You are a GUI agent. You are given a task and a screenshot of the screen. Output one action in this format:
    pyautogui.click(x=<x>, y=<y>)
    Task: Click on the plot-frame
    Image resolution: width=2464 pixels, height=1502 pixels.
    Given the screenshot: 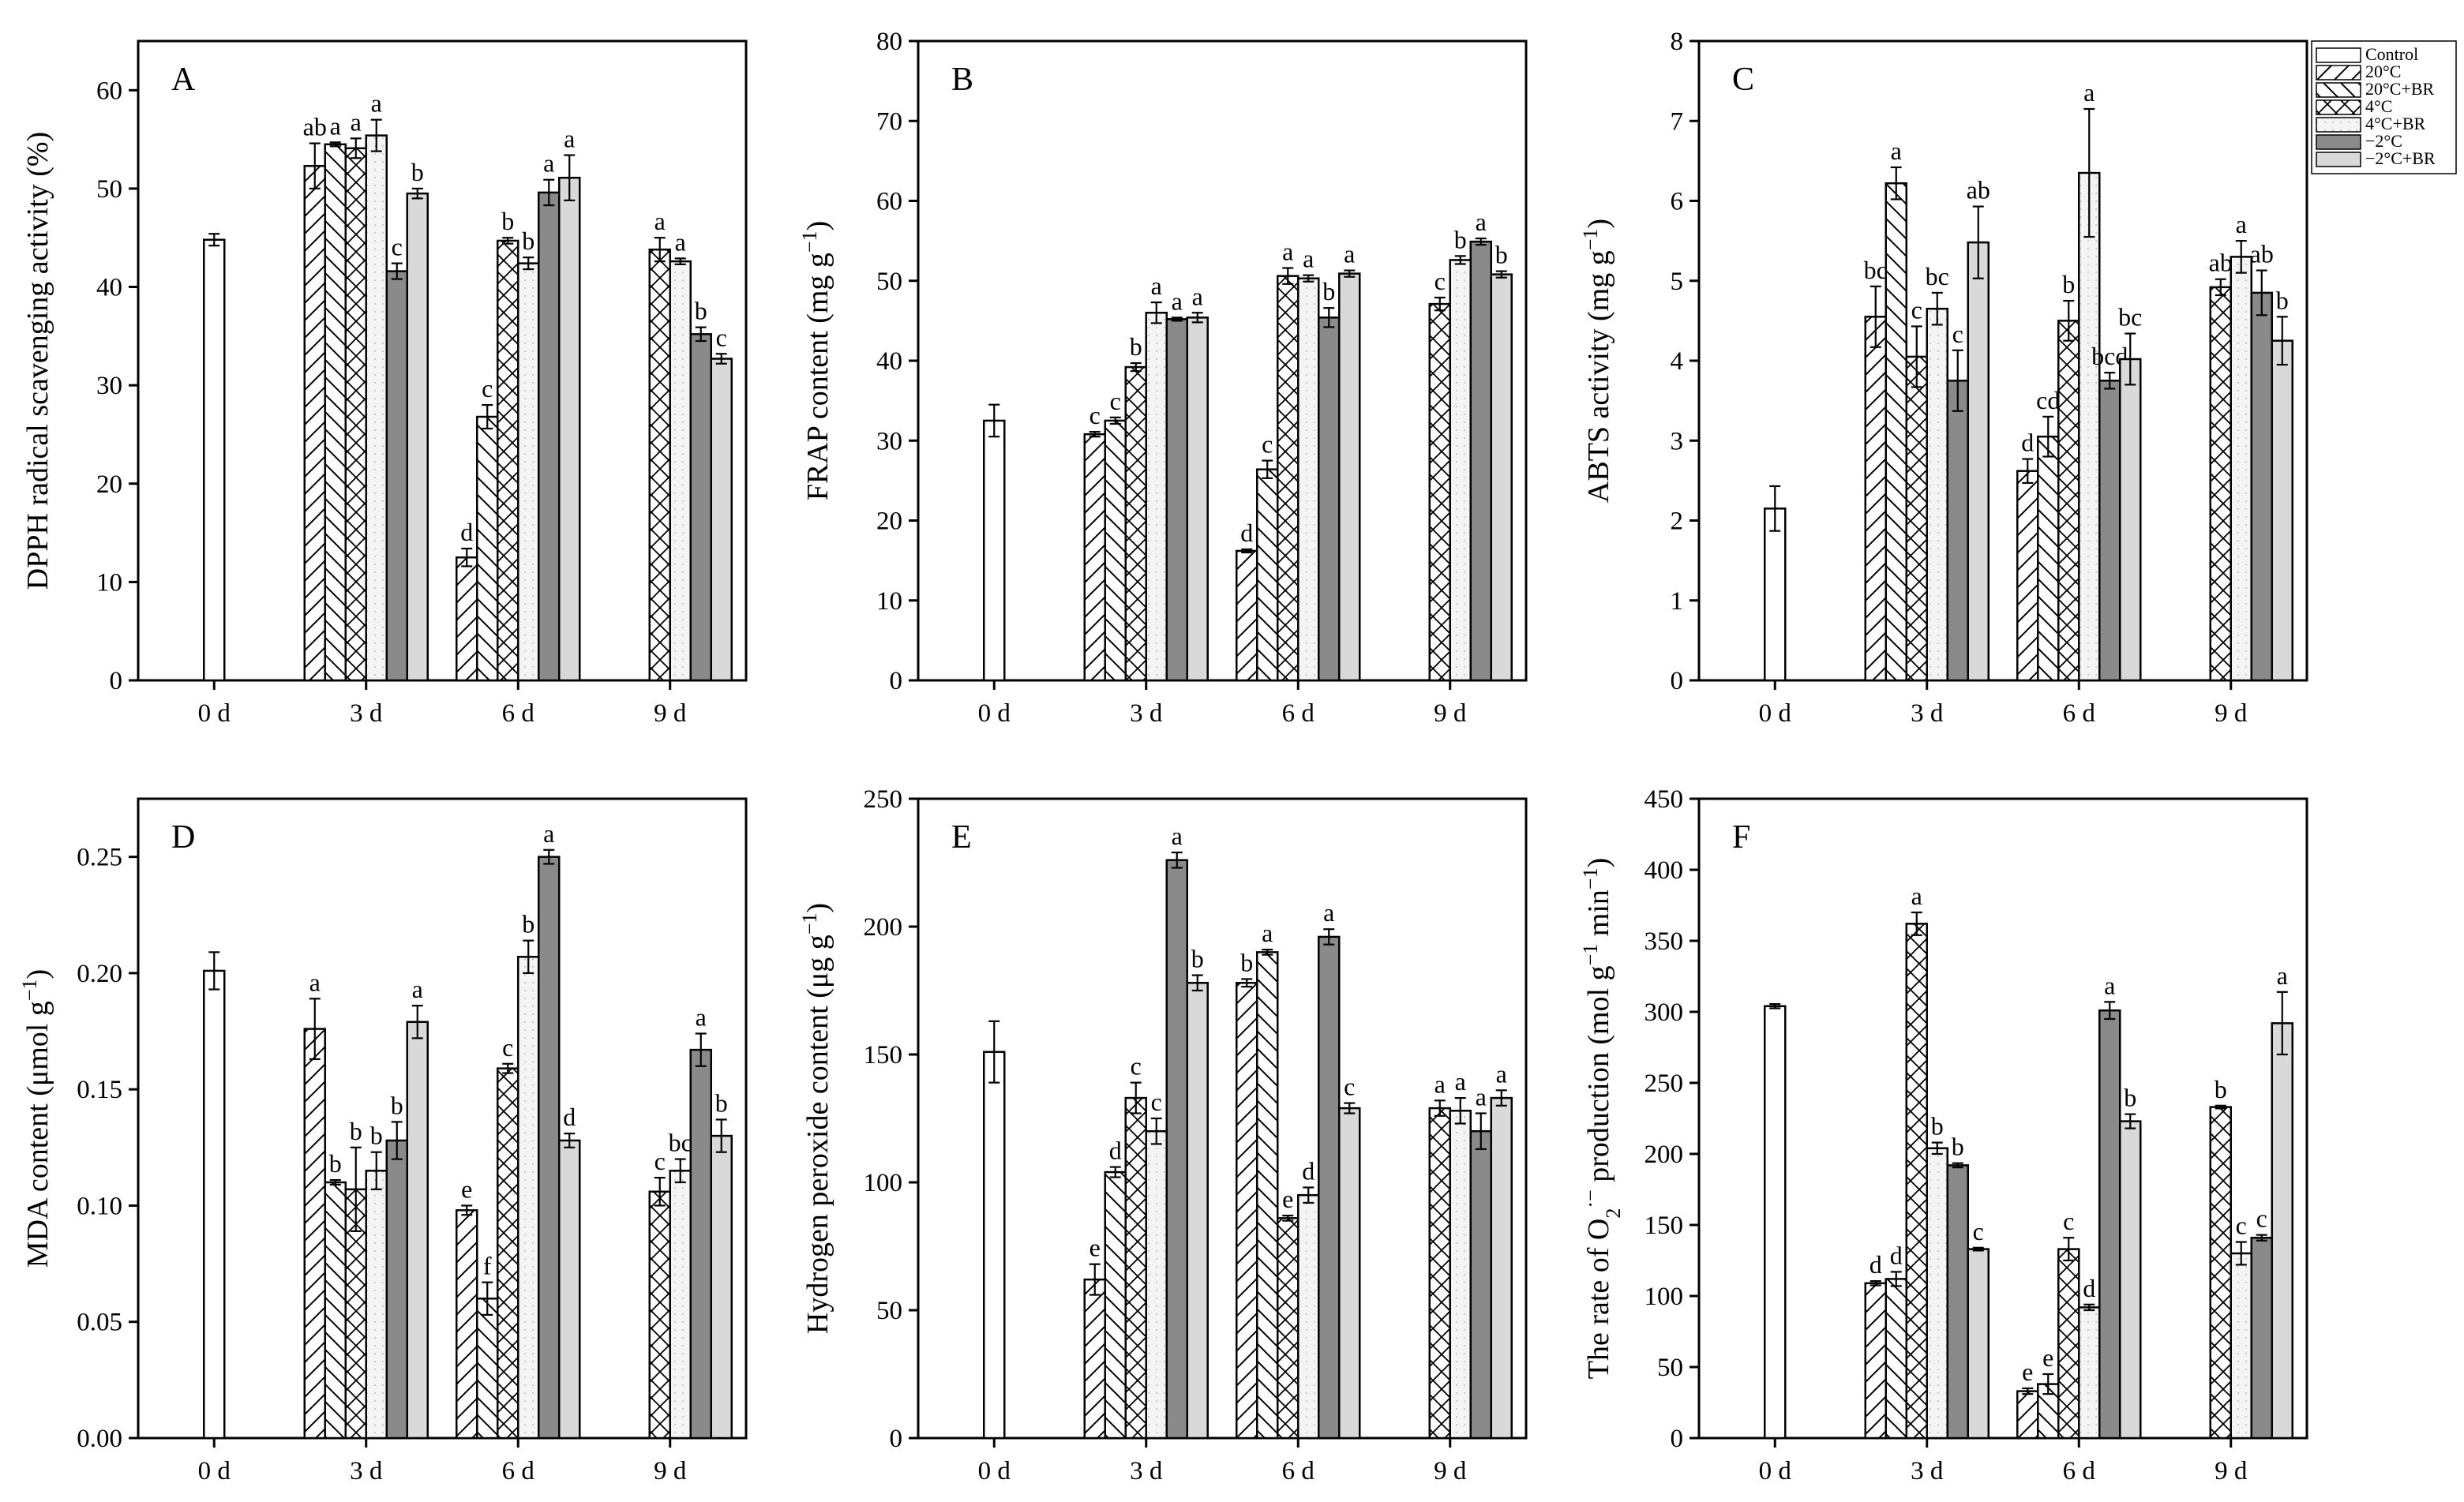 What is the action you would take?
    pyautogui.click(x=2002, y=1118)
    